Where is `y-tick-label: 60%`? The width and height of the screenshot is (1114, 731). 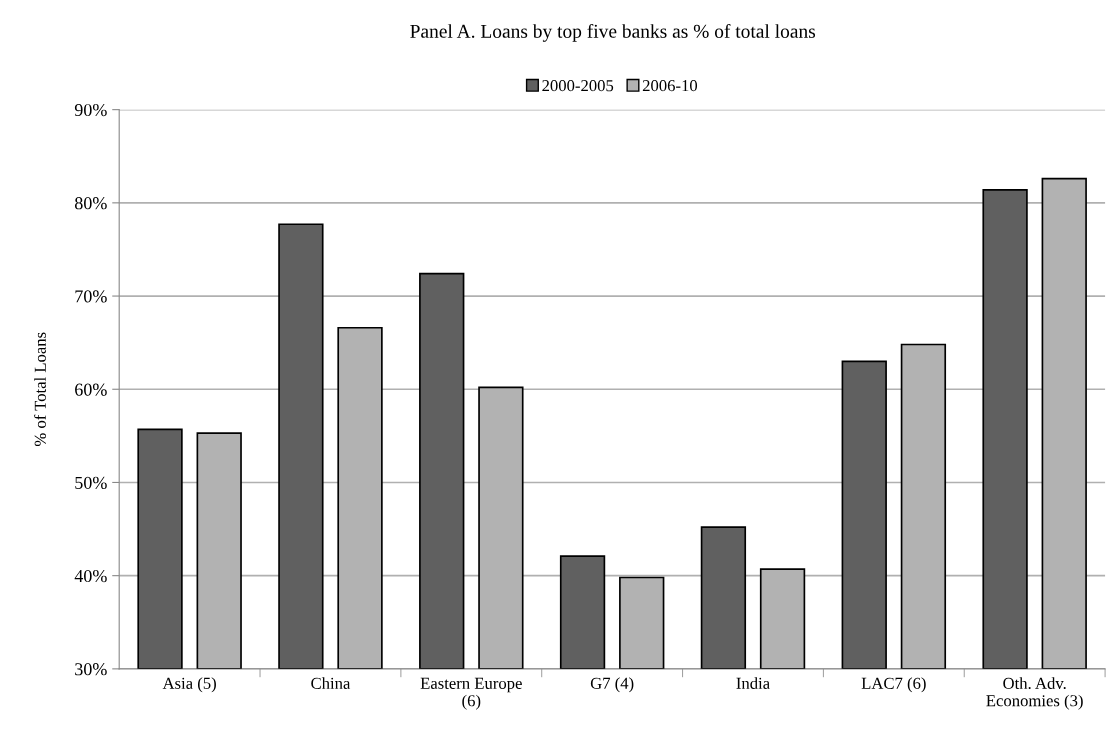
y-tick-label: 60% is located at coordinates (91, 389).